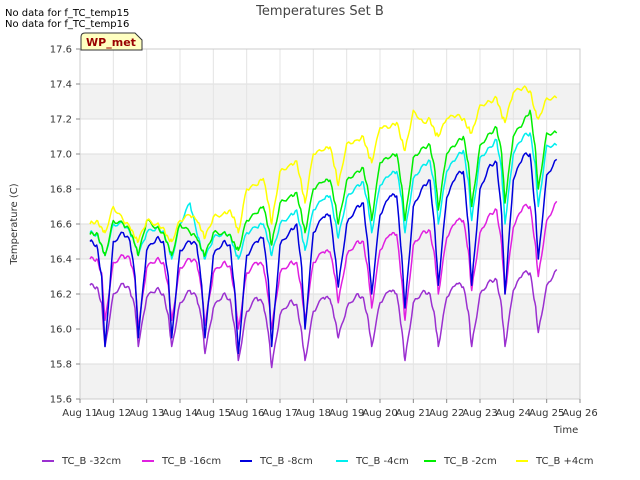  What do you see at coordinates (61, 85) in the screenshot?
I see `y-tick-label: 17.4` at bounding box center [61, 85].